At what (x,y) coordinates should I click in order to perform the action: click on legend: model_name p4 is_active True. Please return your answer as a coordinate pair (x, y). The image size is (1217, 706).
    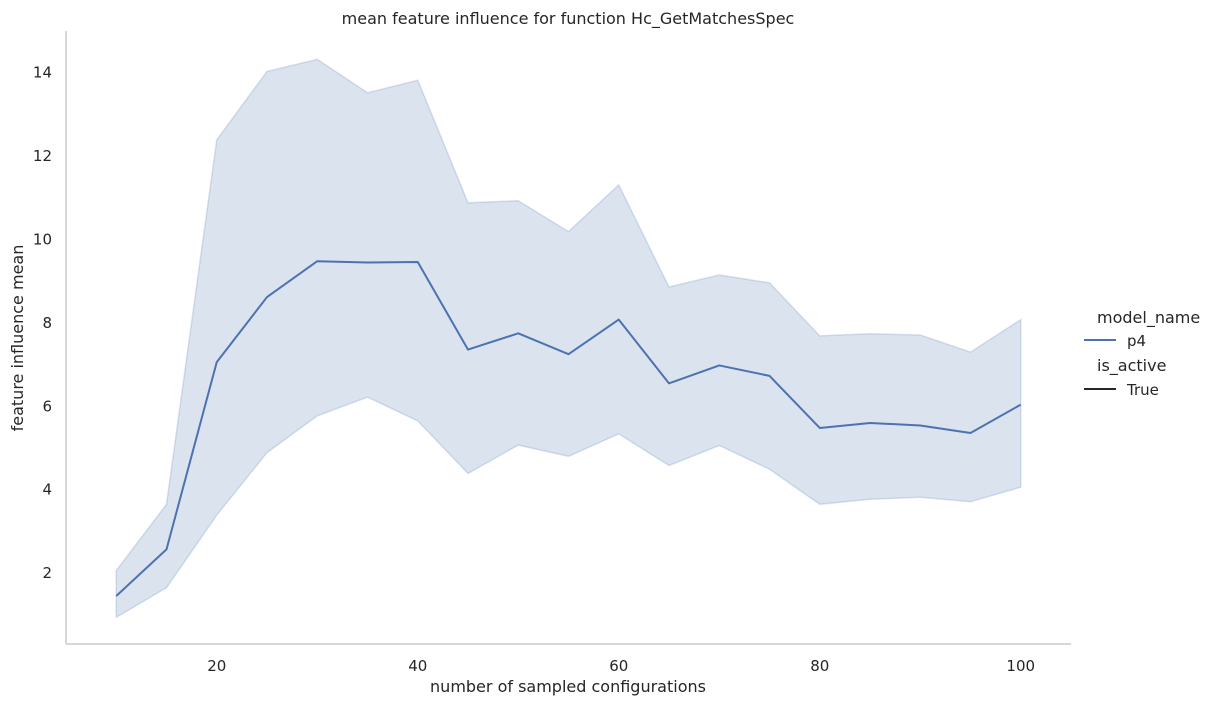
    Looking at the image, I should click on (1142, 353).